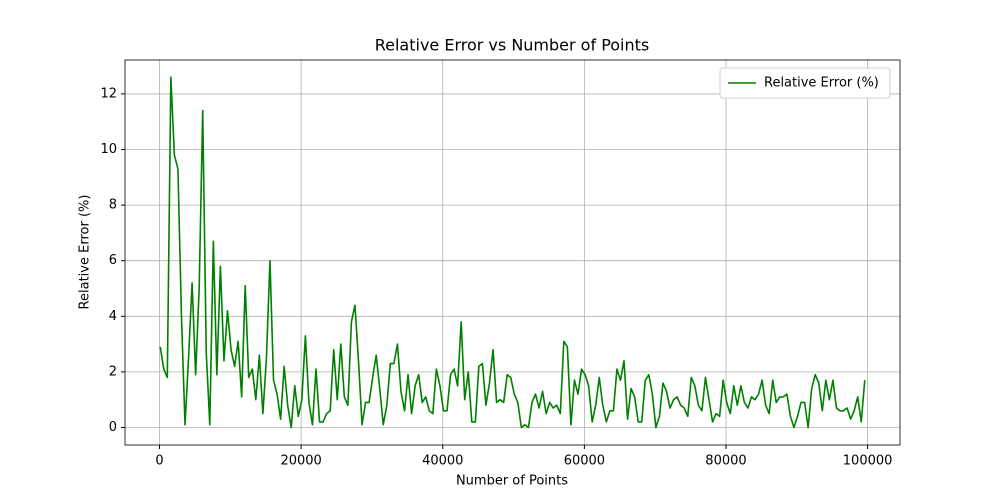 The image size is (1000, 504). What do you see at coordinates (821, 83) in the screenshot?
I see `legend-label: Relative Error (%)` at bounding box center [821, 83].